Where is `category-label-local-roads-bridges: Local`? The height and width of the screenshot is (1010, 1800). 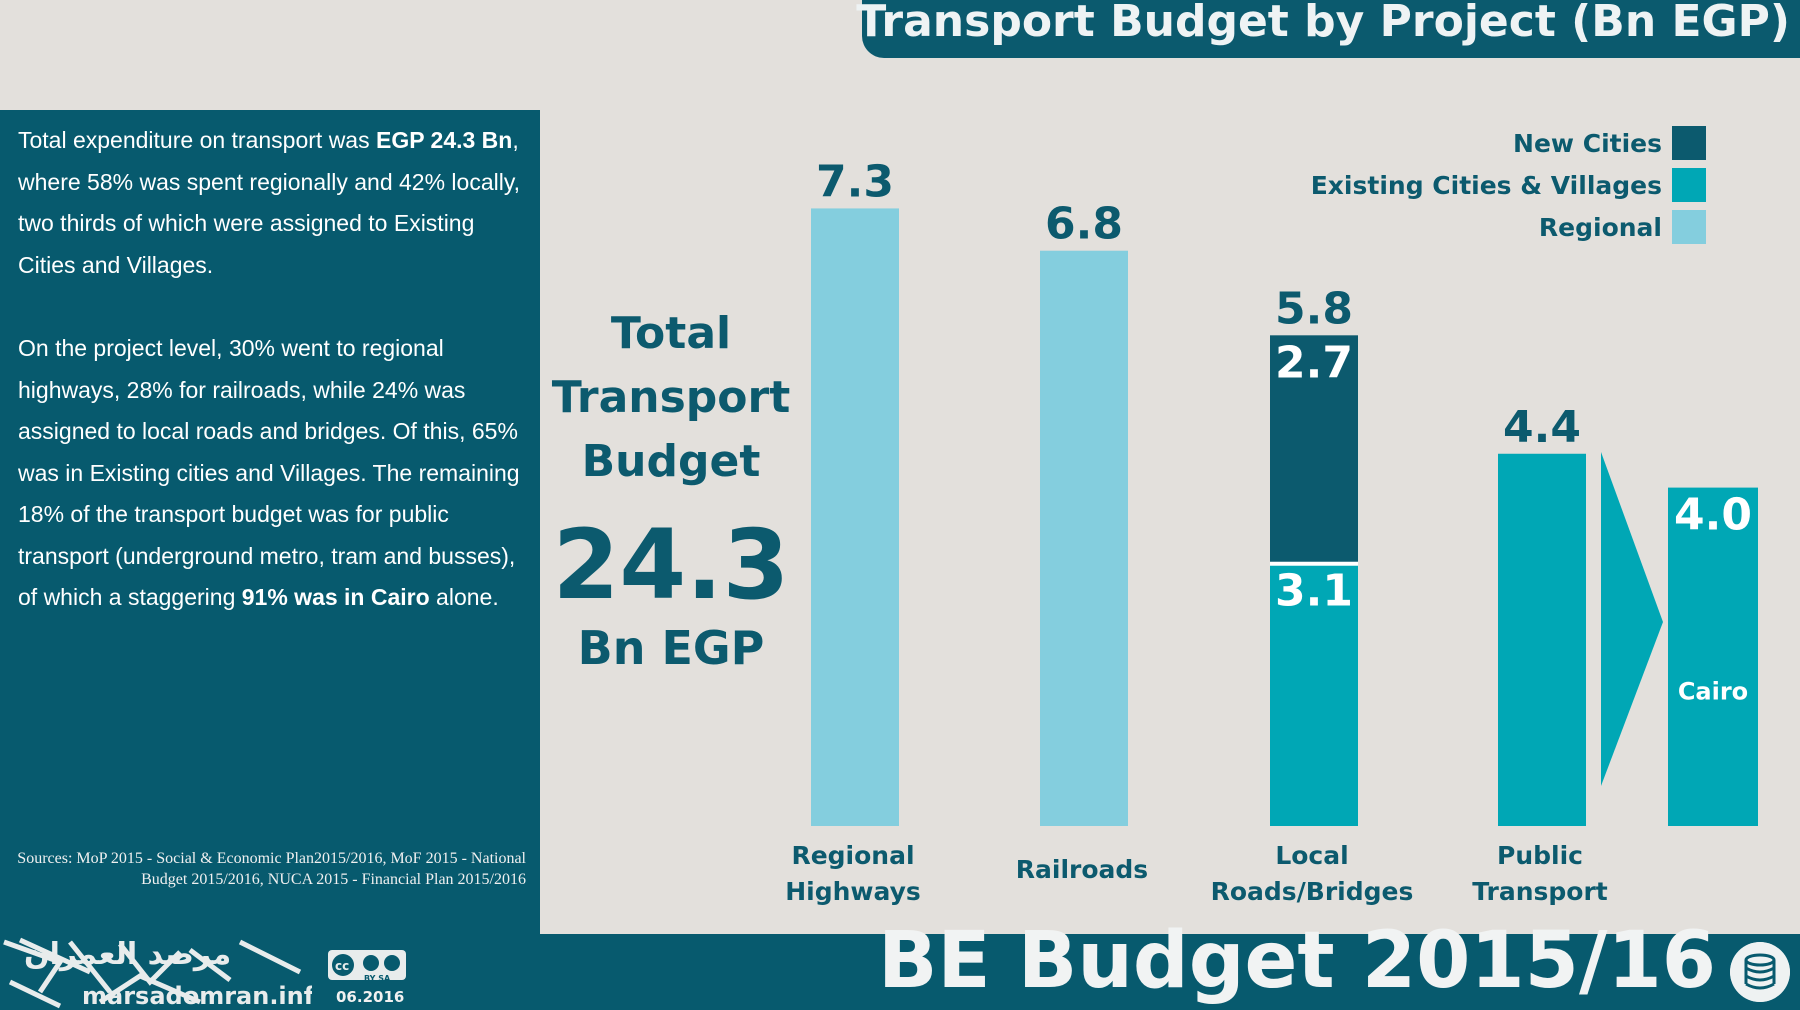
category-label-local-roads-bridges: Local is located at coordinates (1311, 855).